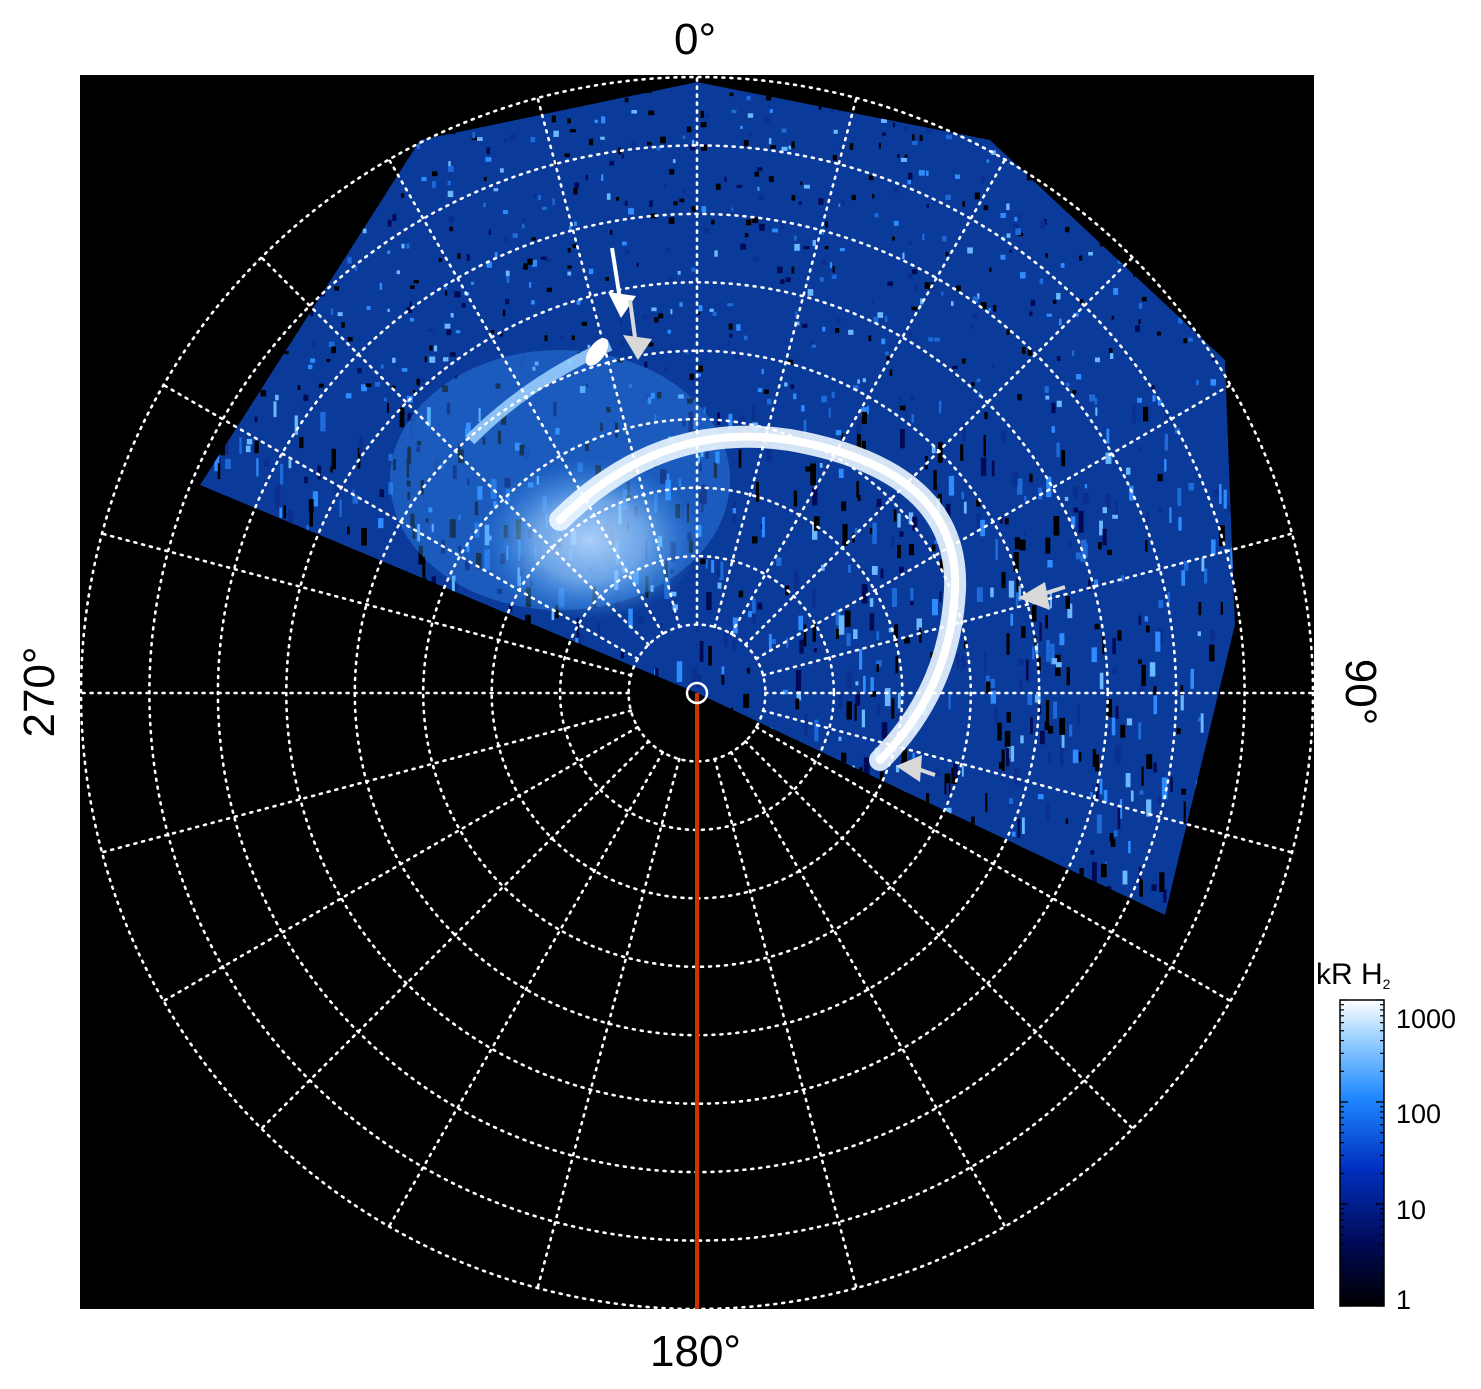 The width and height of the screenshot is (1481, 1389). Describe the element at coordinates (1419, 1114) in the screenshot. I see `colorbar-tick-100: 100` at that location.